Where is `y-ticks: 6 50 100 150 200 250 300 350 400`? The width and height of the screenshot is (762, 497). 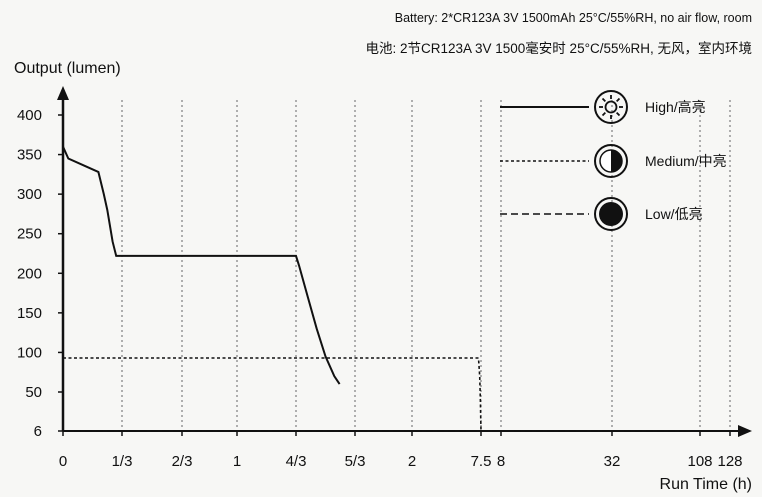 y-ticks: 6 50 100 150 200 250 300 350 400 is located at coordinates (40, 273).